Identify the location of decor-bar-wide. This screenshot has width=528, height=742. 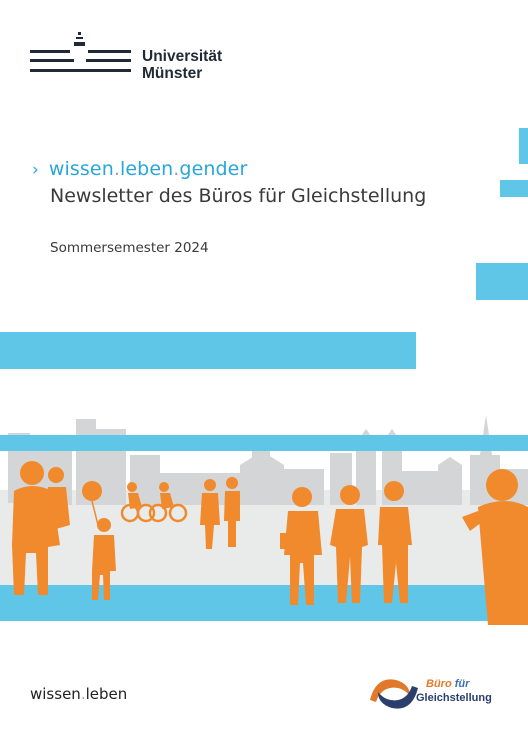
(208, 350).